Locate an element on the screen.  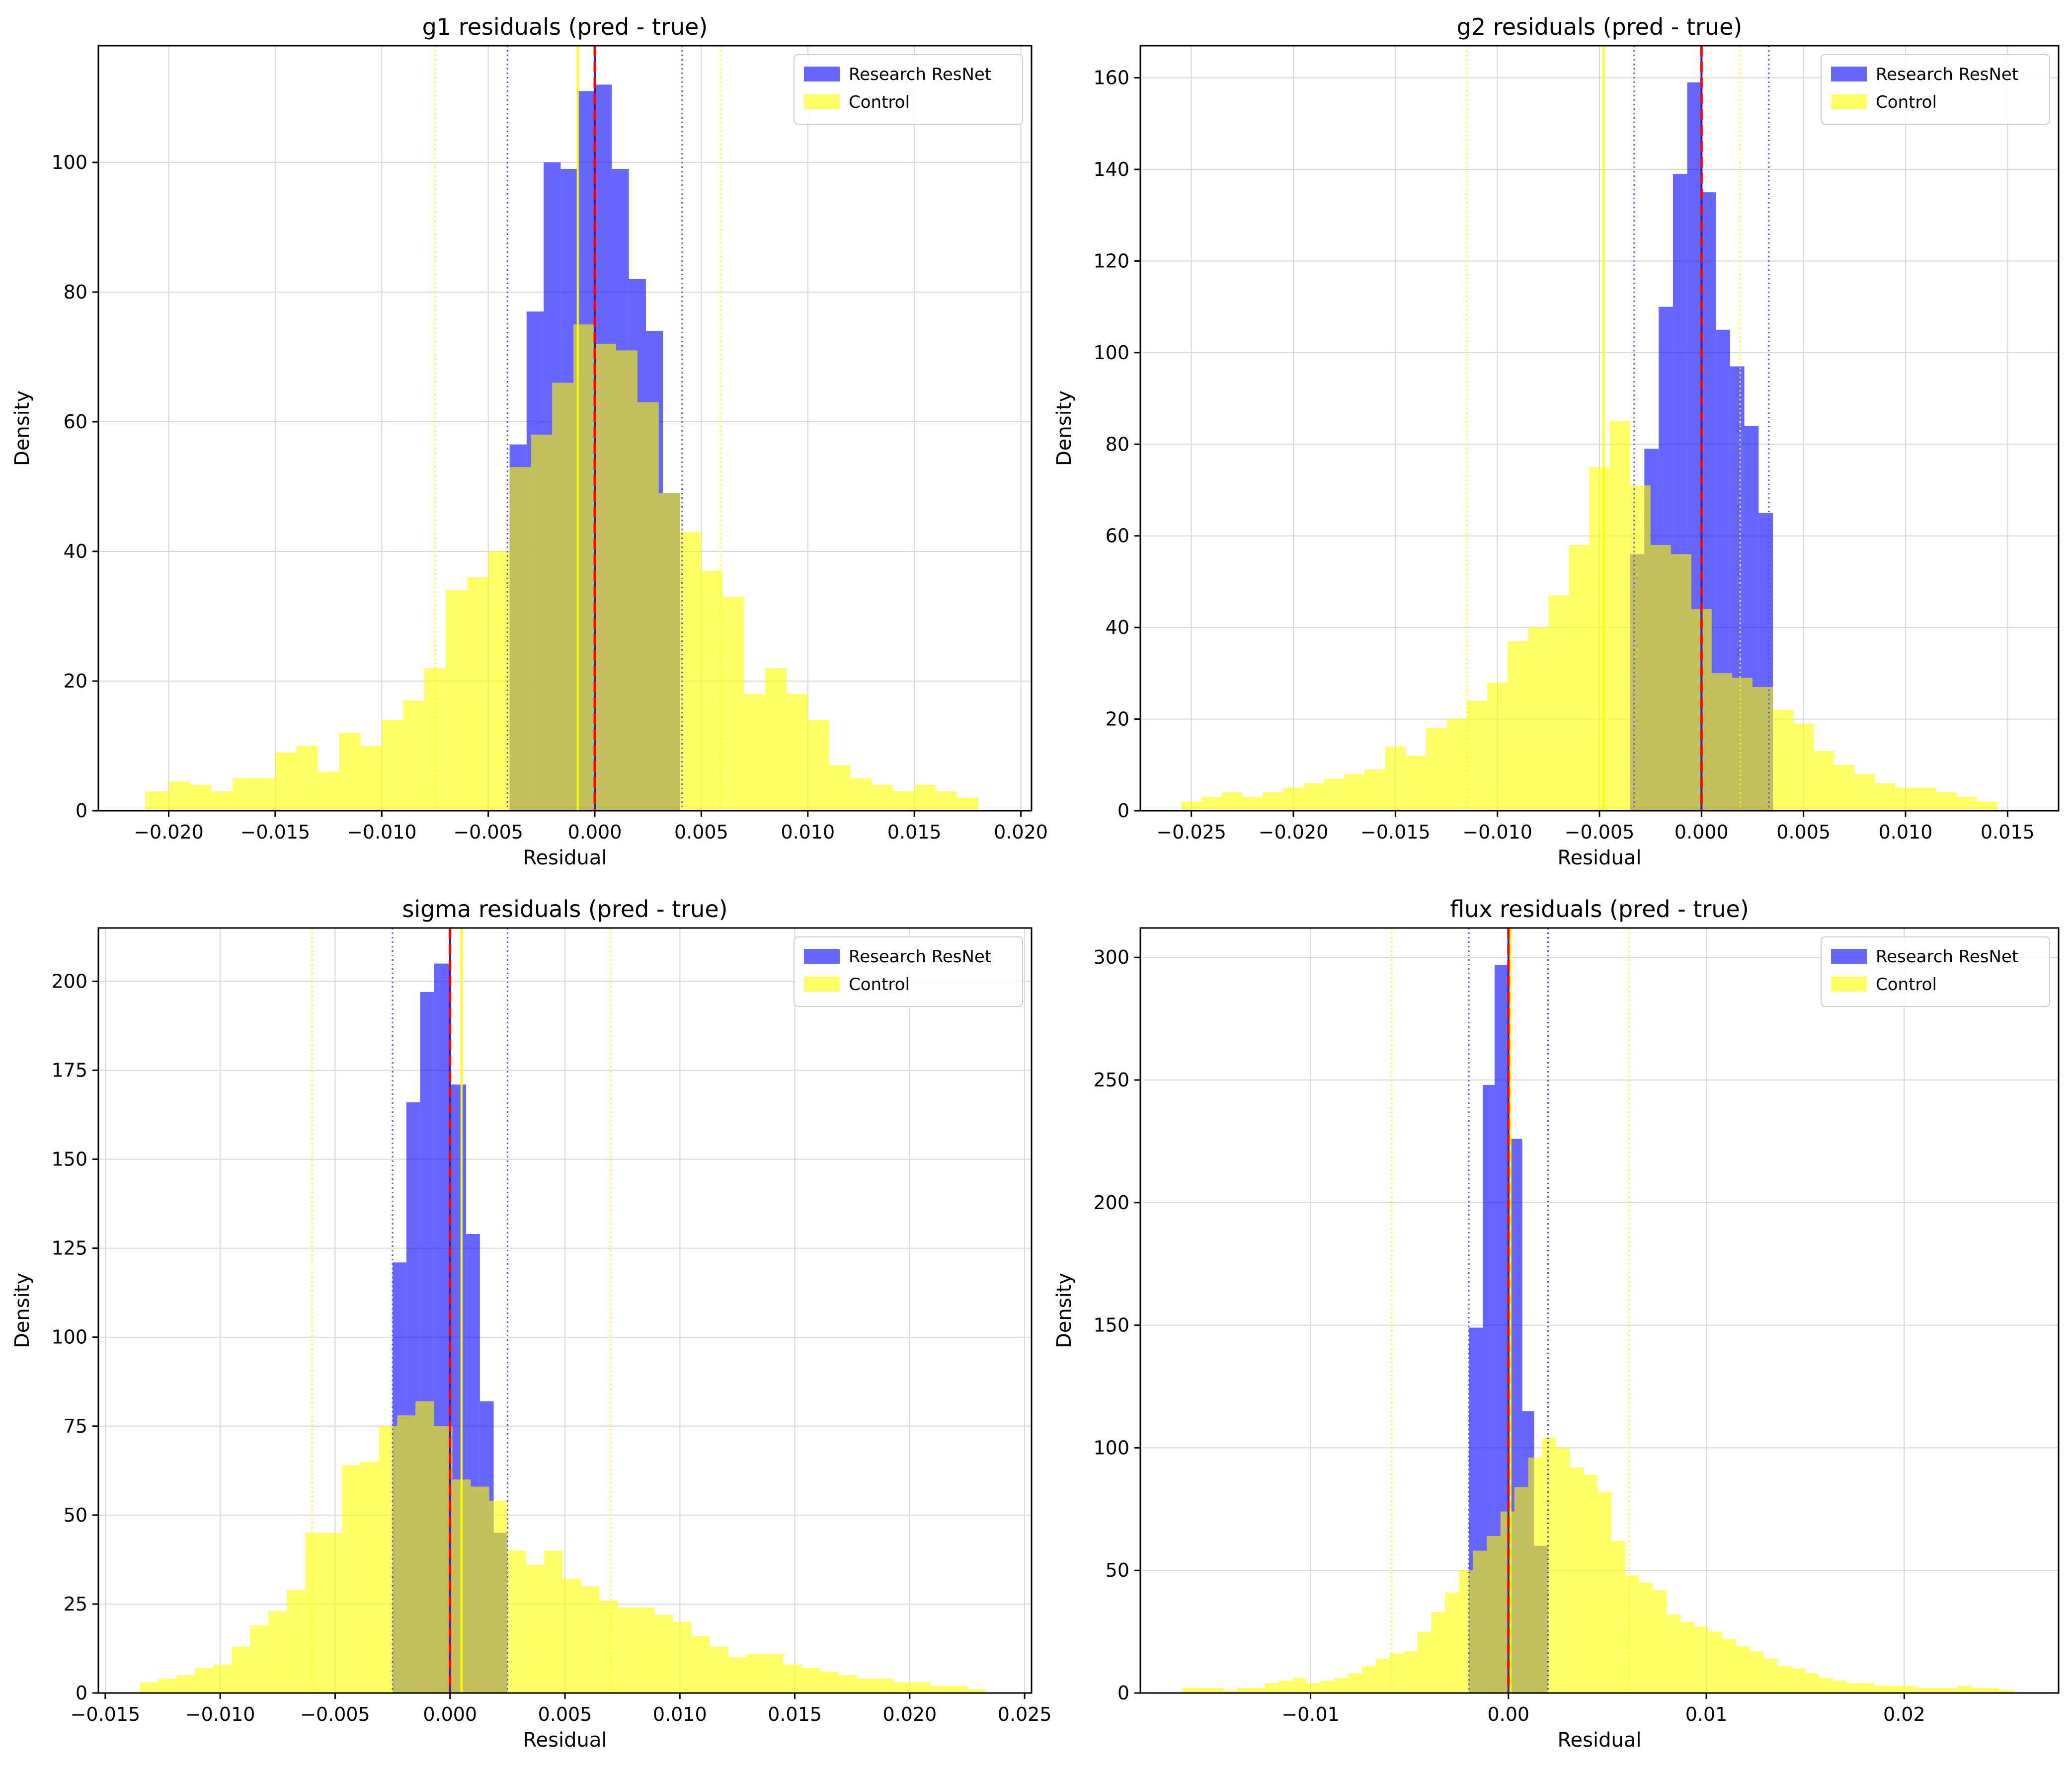
y-tick-label: 50 is located at coordinates (1117, 1570).